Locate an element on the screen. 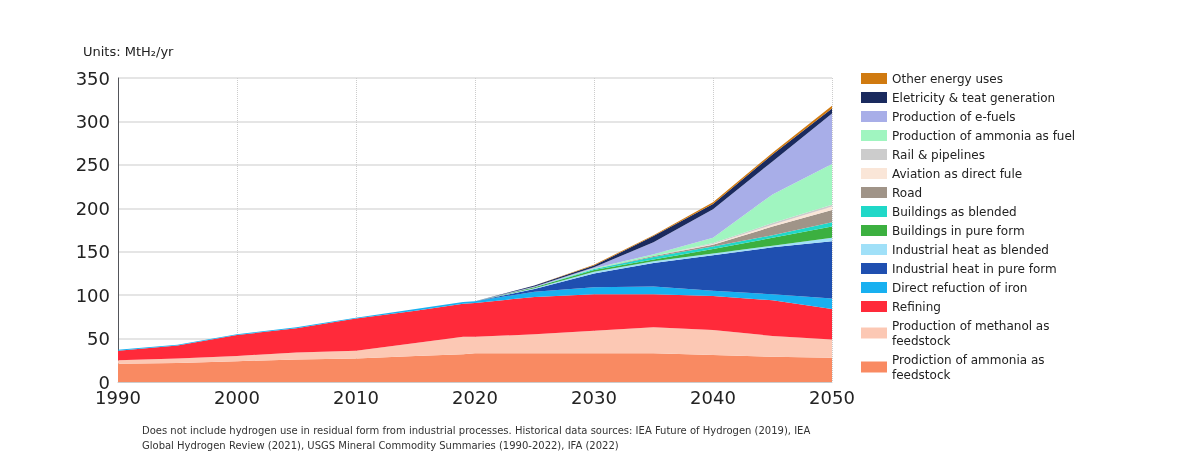 The width and height of the screenshot is (1180, 465). x-tick-label: 2000 is located at coordinates (237, 397).